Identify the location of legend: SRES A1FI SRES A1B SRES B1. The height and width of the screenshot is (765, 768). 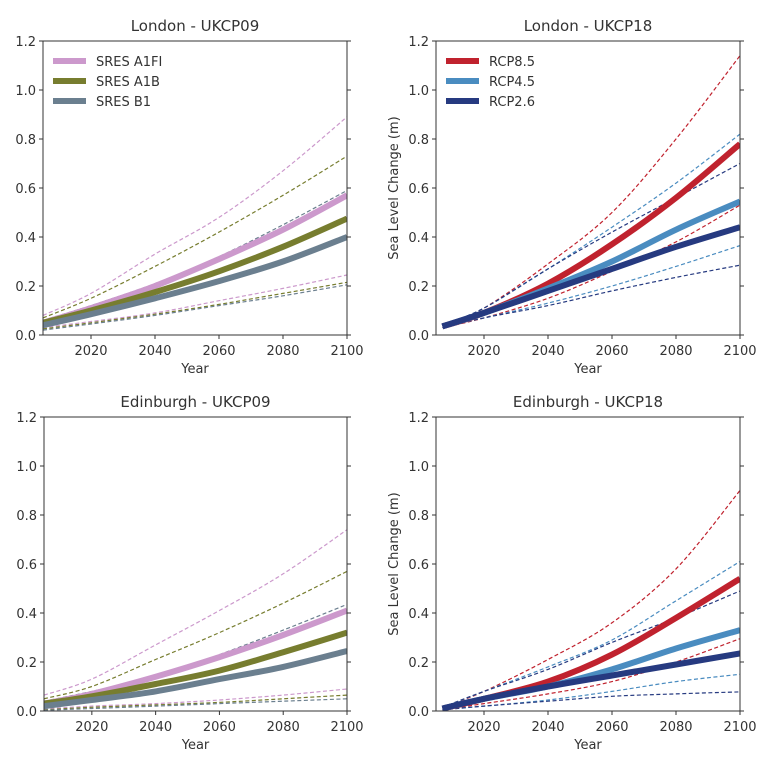
(107, 82).